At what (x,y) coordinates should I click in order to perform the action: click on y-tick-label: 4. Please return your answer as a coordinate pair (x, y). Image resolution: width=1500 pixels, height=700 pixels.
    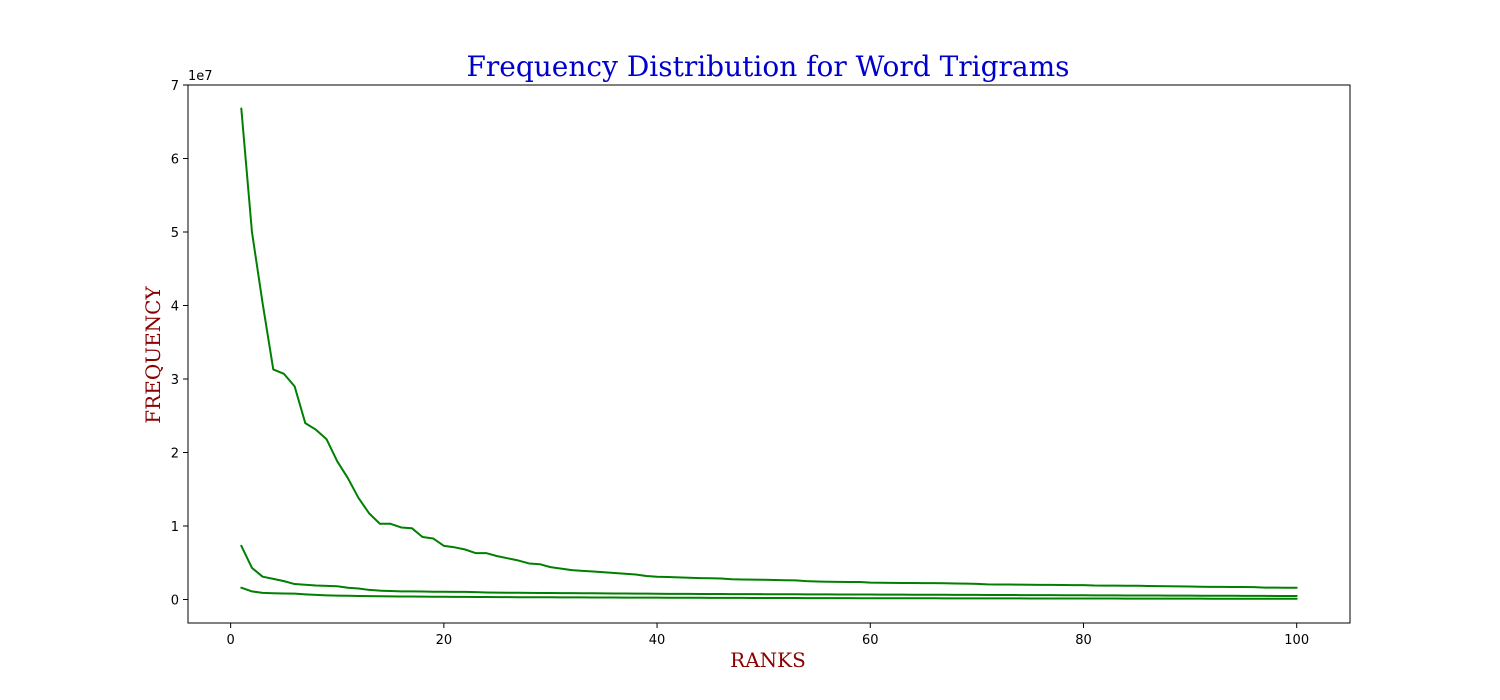
    Looking at the image, I should click on (175, 306).